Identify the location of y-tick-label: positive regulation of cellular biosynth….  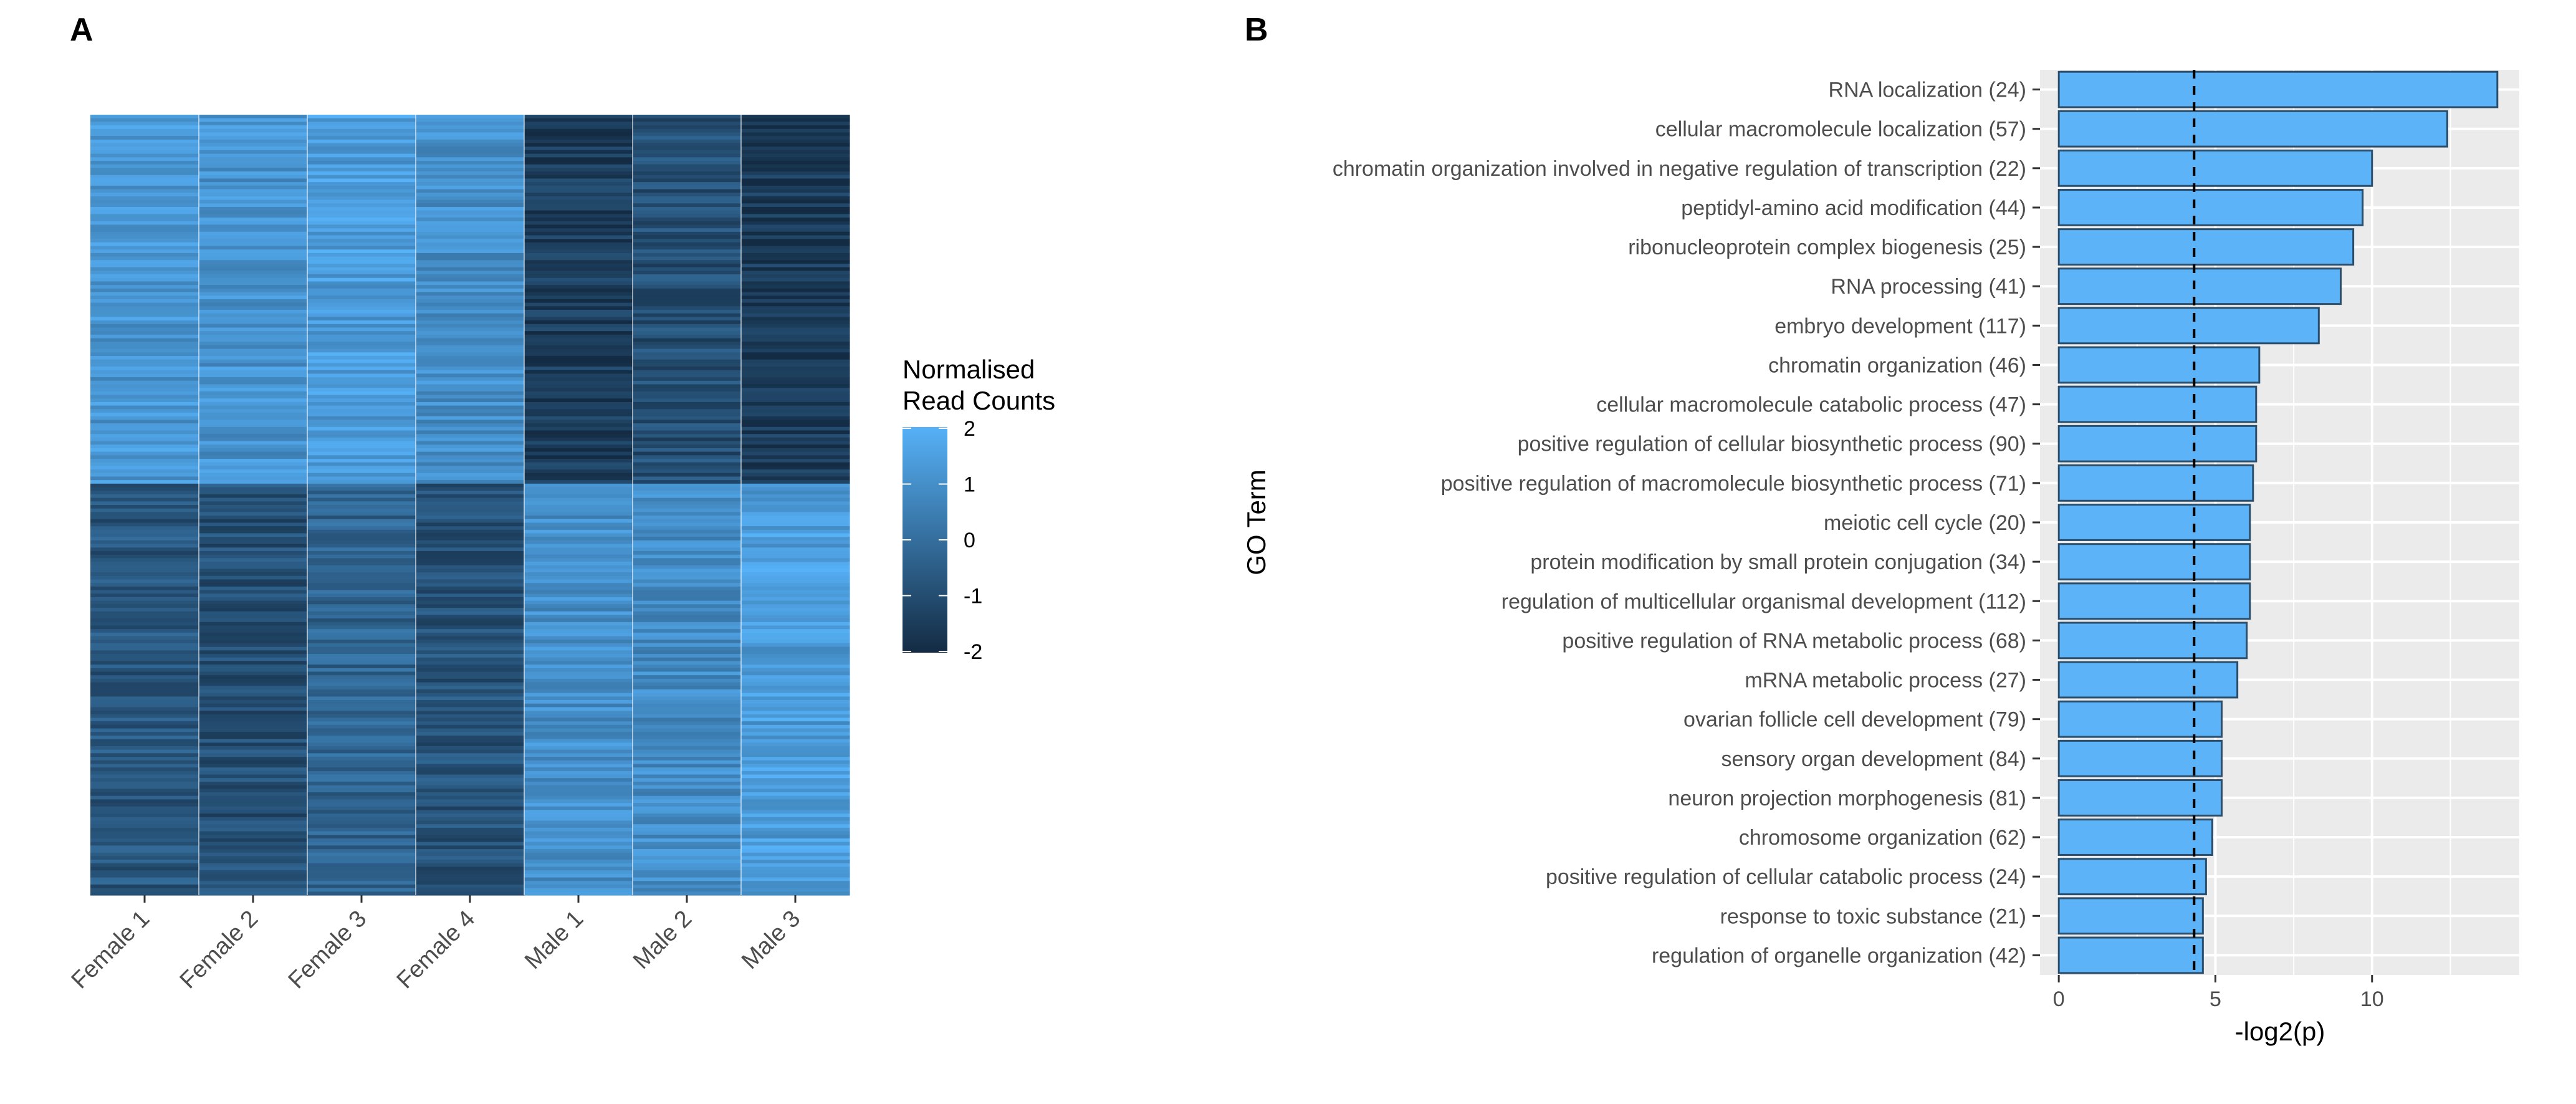
(1772, 444).